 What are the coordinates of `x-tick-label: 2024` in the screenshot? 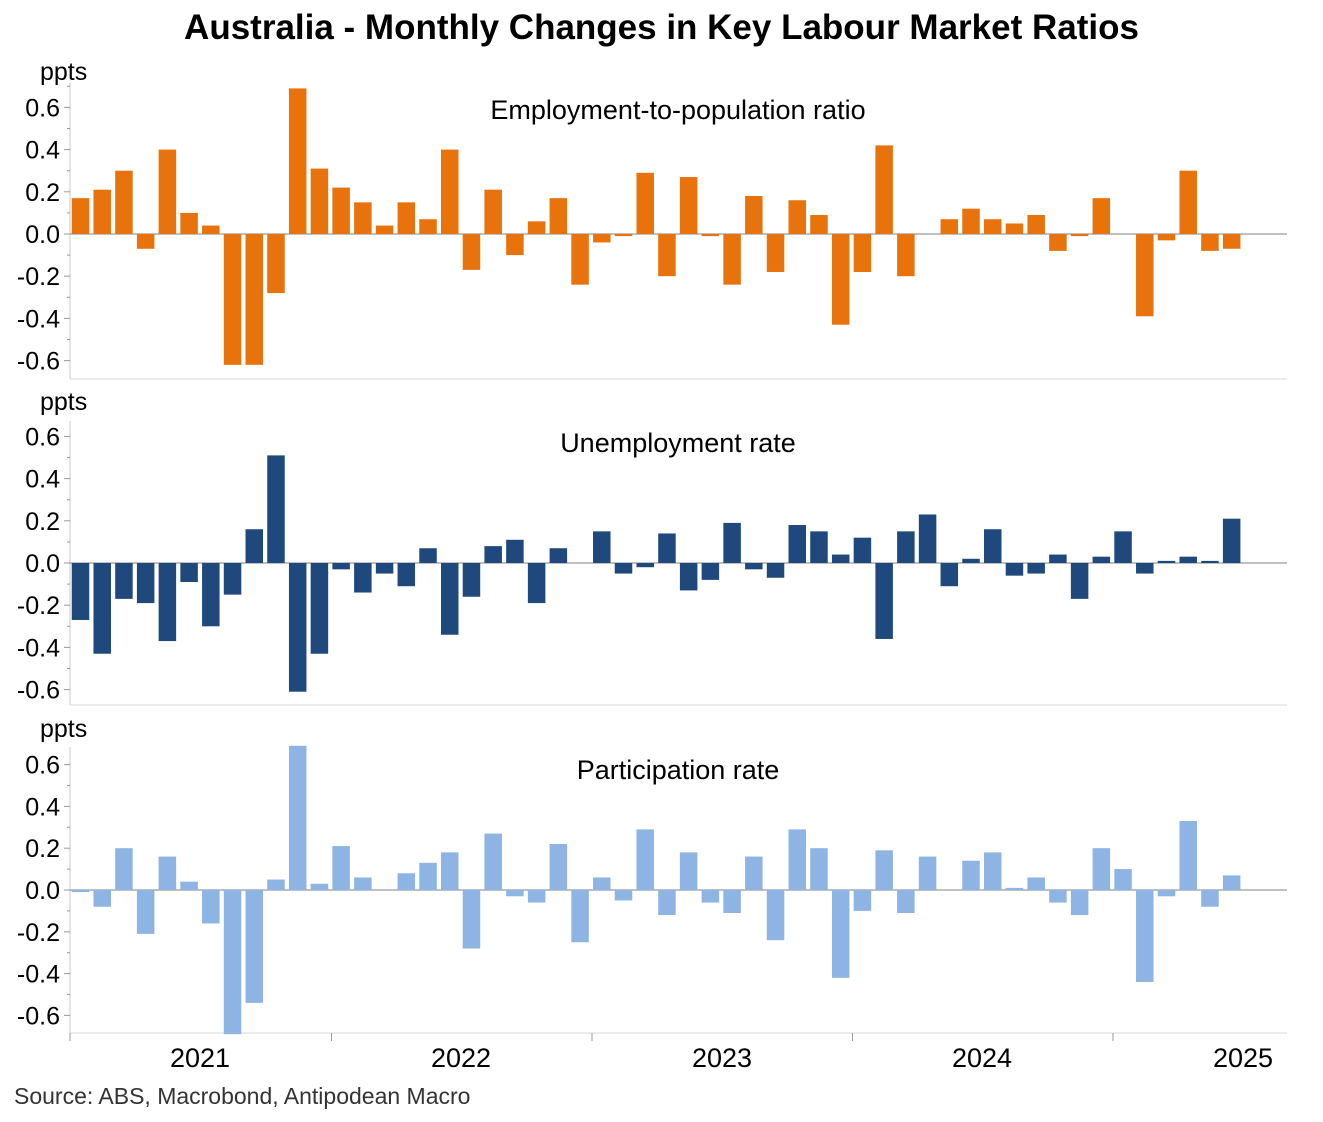 It's located at (982, 1058).